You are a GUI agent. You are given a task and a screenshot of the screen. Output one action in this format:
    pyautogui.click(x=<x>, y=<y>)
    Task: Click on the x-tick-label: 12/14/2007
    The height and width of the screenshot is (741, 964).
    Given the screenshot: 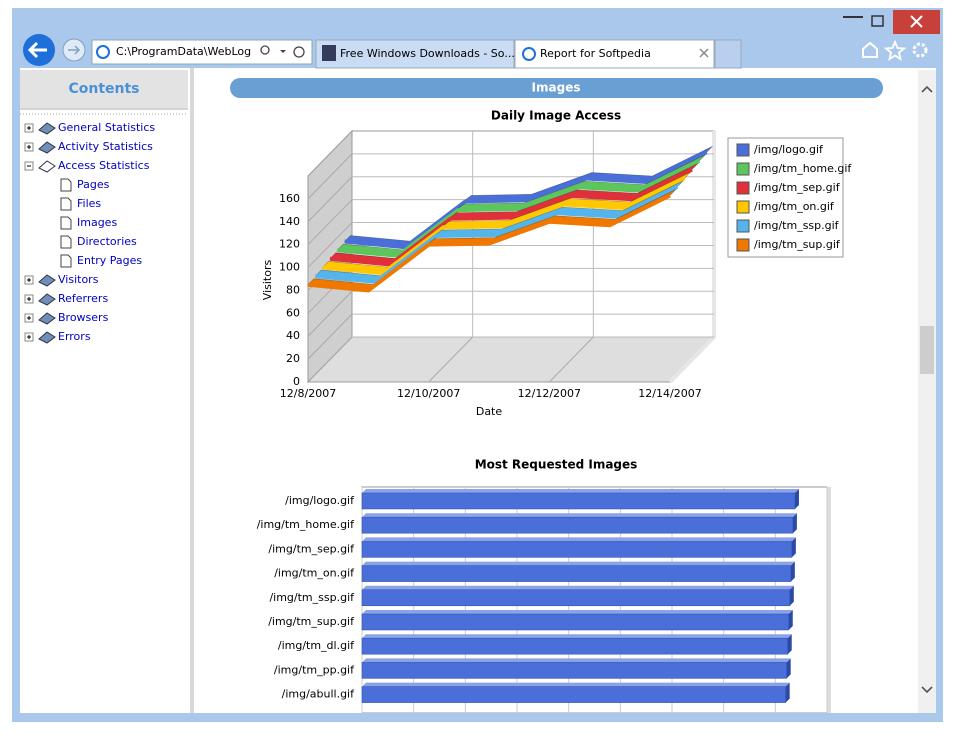 What is the action you would take?
    pyautogui.click(x=669, y=393)
    